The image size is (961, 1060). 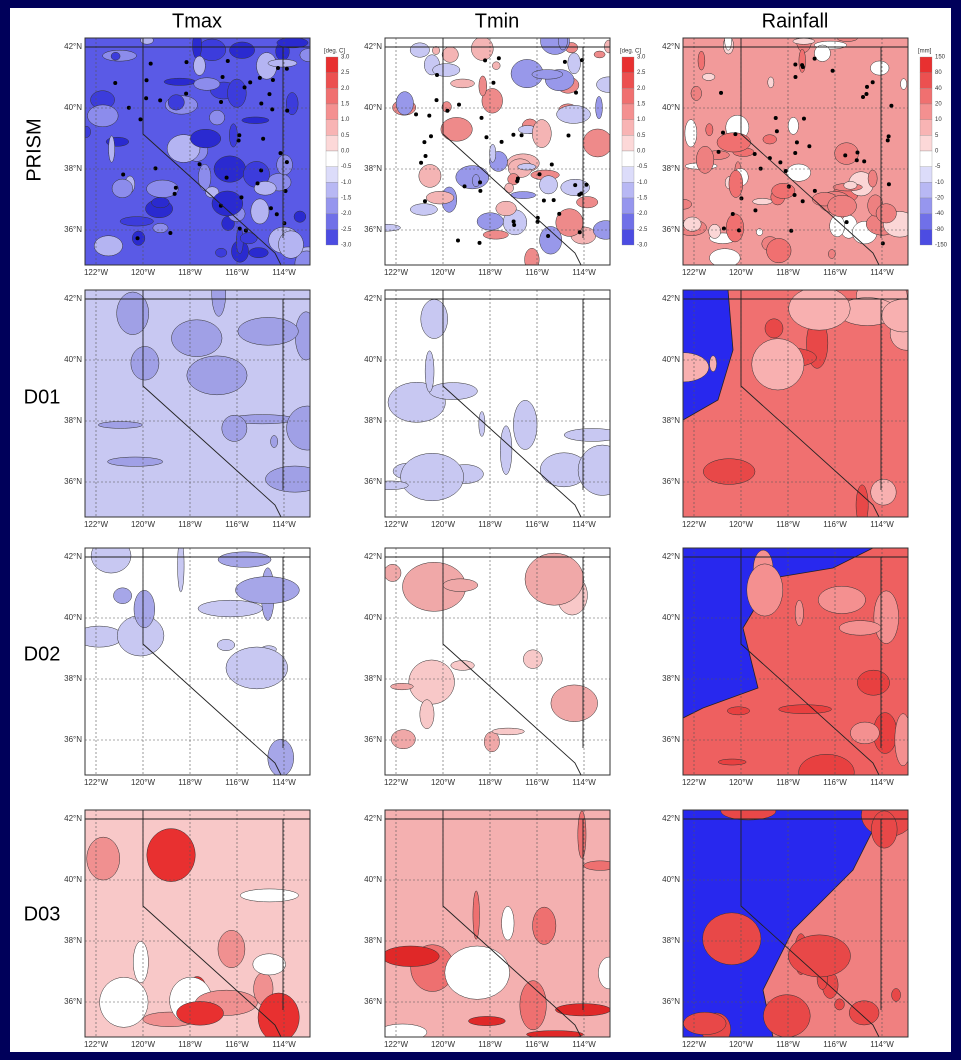 I want to click on colorbar-label: -5, so click(x=938, y=167).